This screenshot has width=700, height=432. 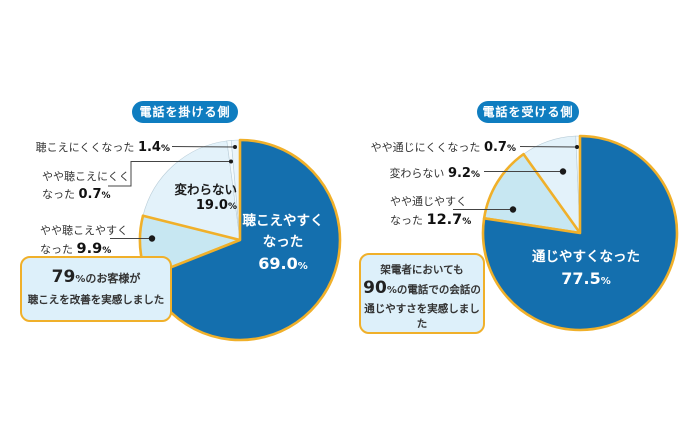 What do you see at coordinates (513, 209) in the screenshot?
I see `leader-dot-slightly-better-r` at bounding box center [513, 209].